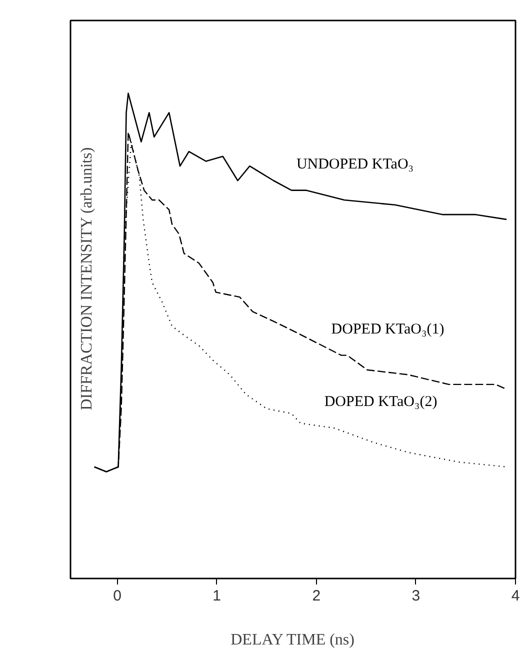 The width and height of the screenshot is (523, 651). Describe the element at coordinates (217, 596) in the screenshot. I see `x-tick-label: 1` at that location.